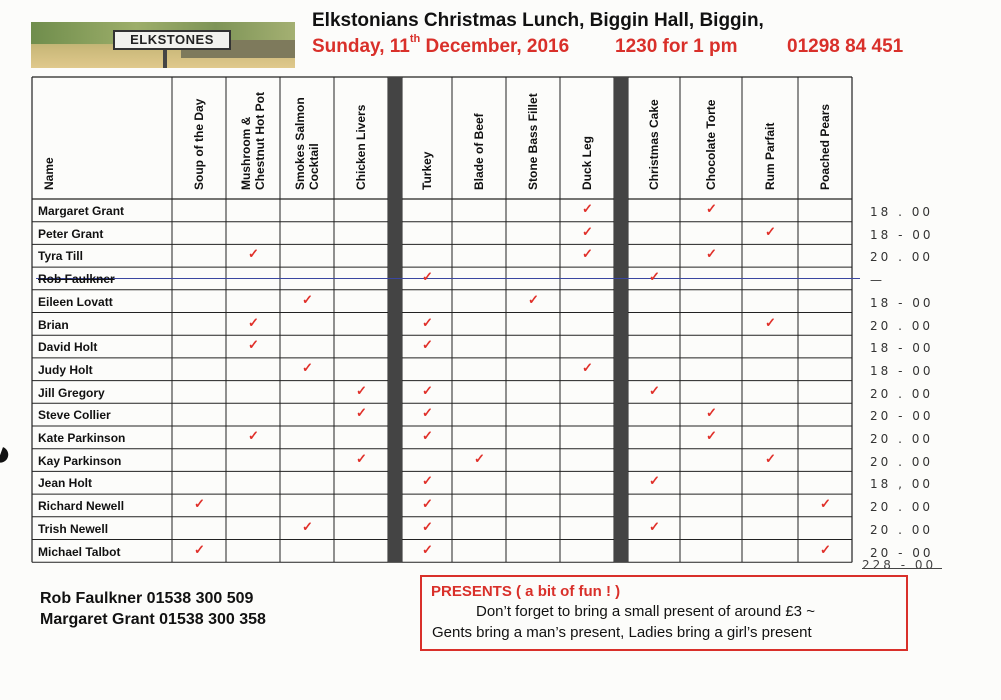 The height and width of the screenshot is (700, 1001). I want to click on row-price: —, so click(877, 280).